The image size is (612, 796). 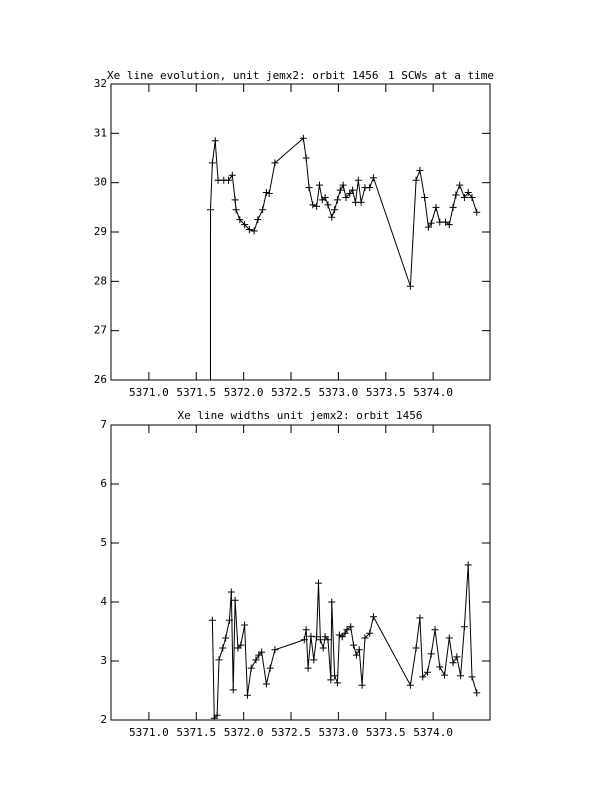 I want to click on y-tick-label: 4, so click(x=103, y=601).